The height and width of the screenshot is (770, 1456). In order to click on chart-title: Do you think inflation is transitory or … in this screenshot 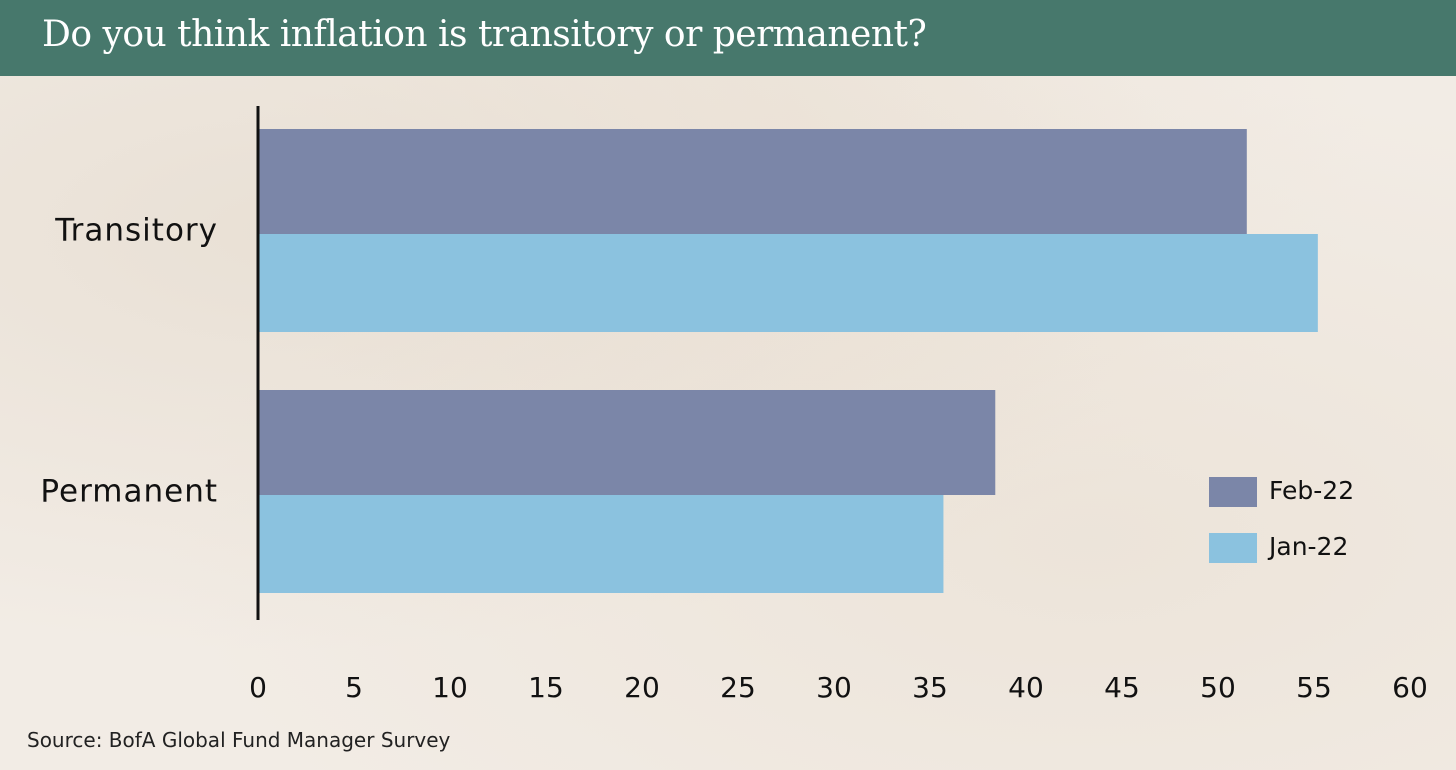, I will do `click(484, 34)`.